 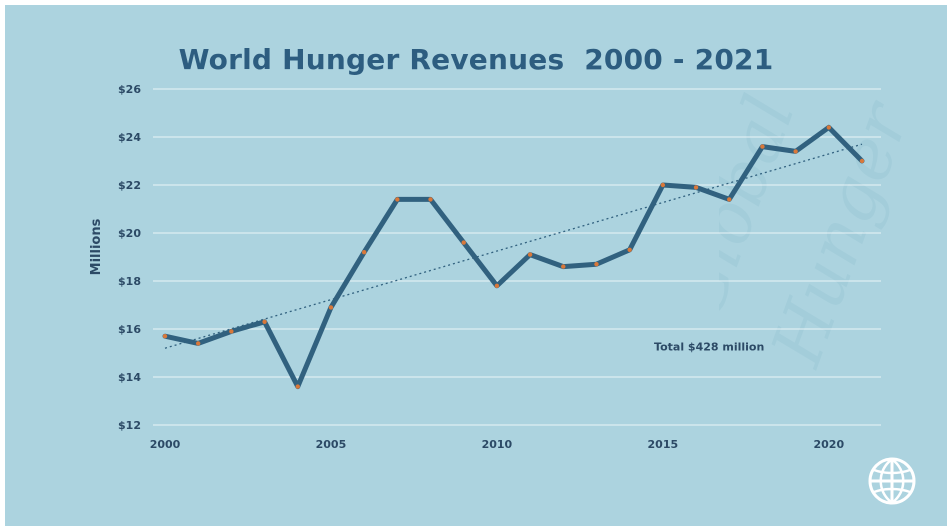 I want to click on x-tick-label: 2020, so click(x=828, y=444).